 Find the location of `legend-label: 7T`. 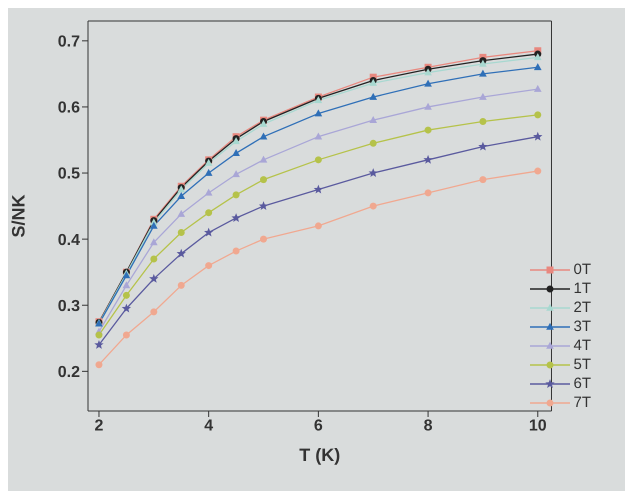

legend-label: 7T is located at coordinates (582, 402).